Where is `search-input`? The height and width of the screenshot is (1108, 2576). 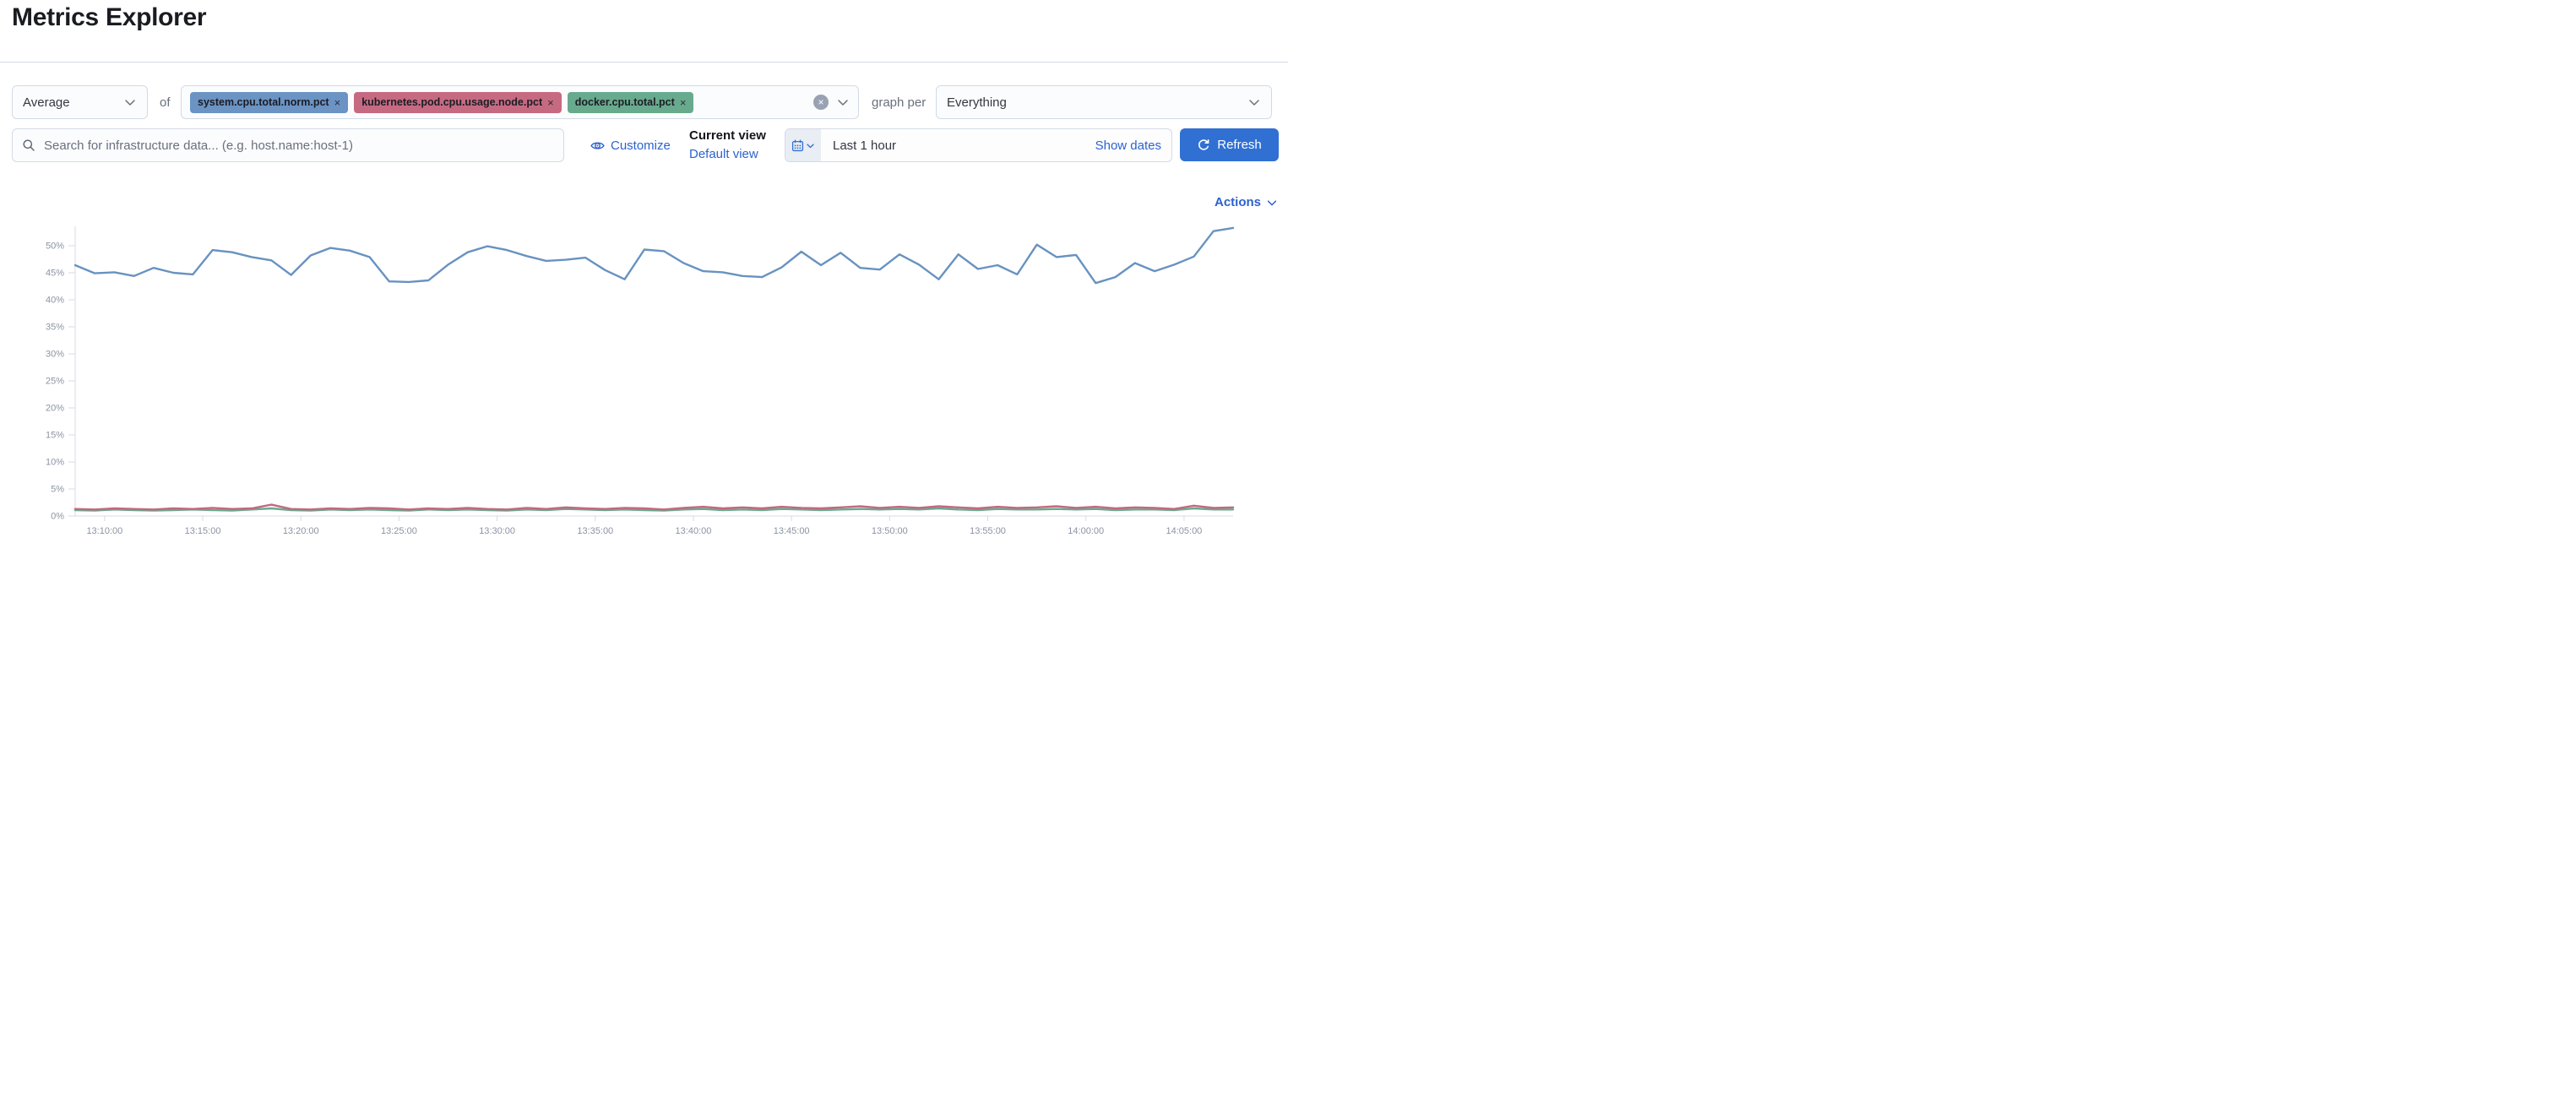 search-input is located at coordinates (298, 145).